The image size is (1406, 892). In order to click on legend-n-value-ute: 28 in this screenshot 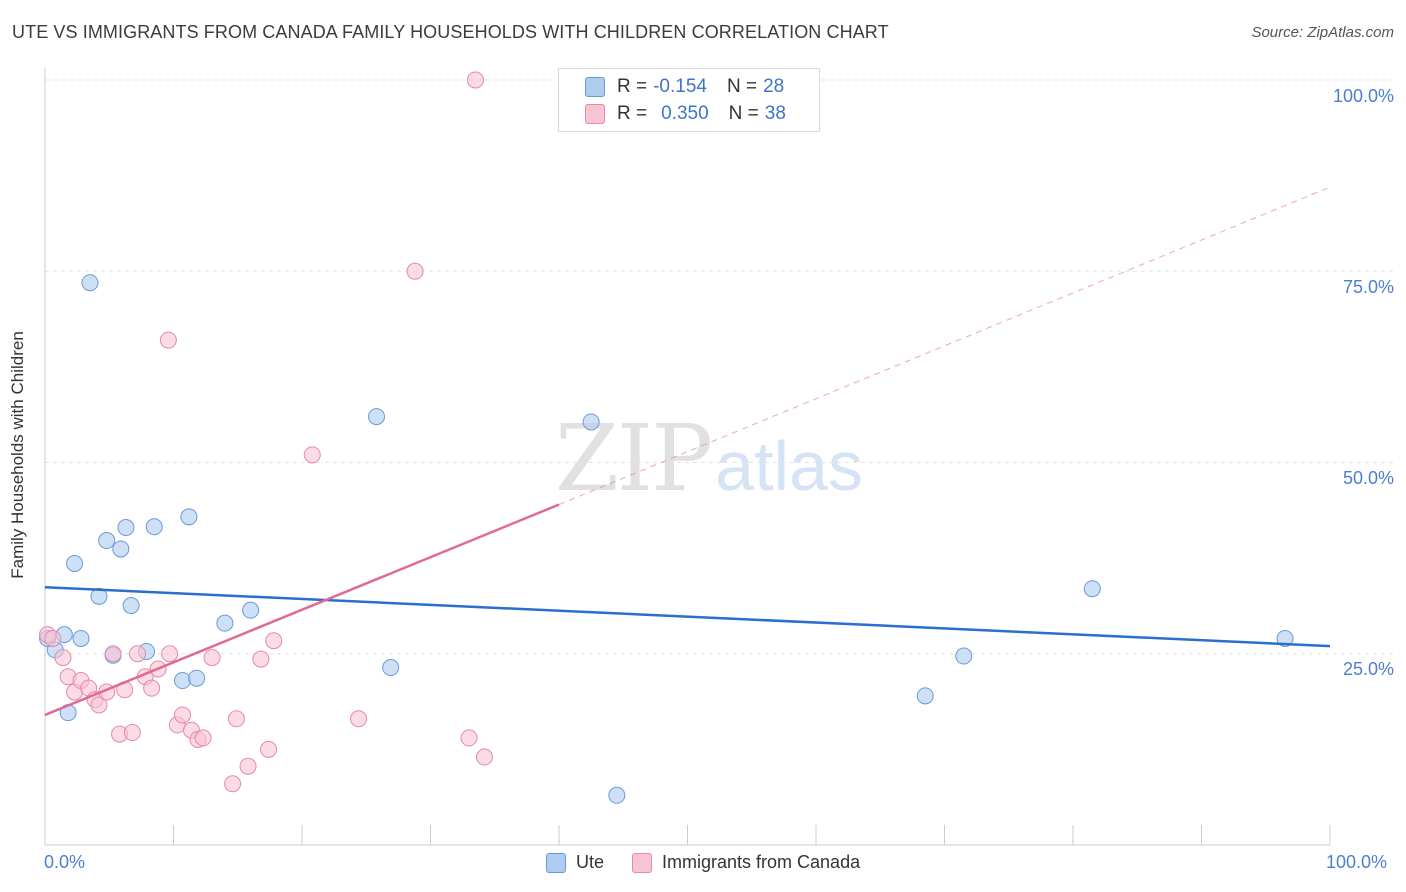, I will do `click(774, 86)`.